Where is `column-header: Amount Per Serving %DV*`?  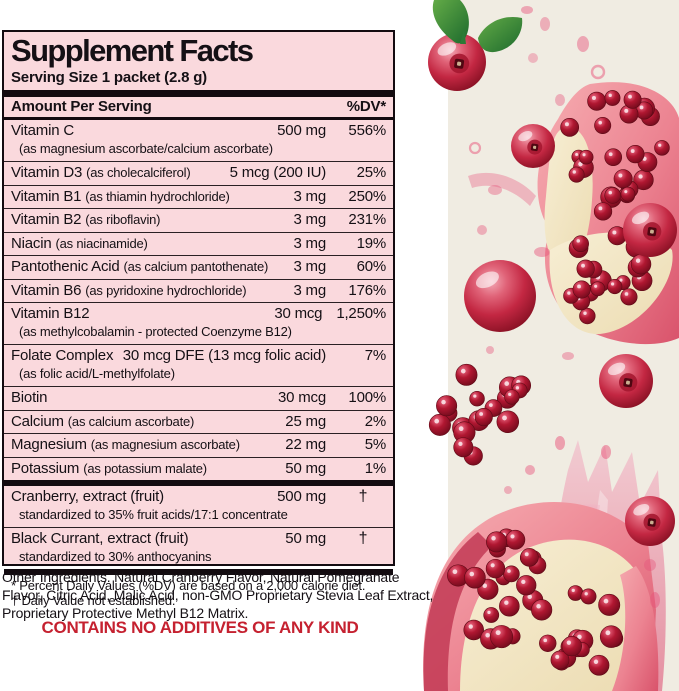
column-header: Amount Per Serving %DV* is located at coordinates (198, 107).